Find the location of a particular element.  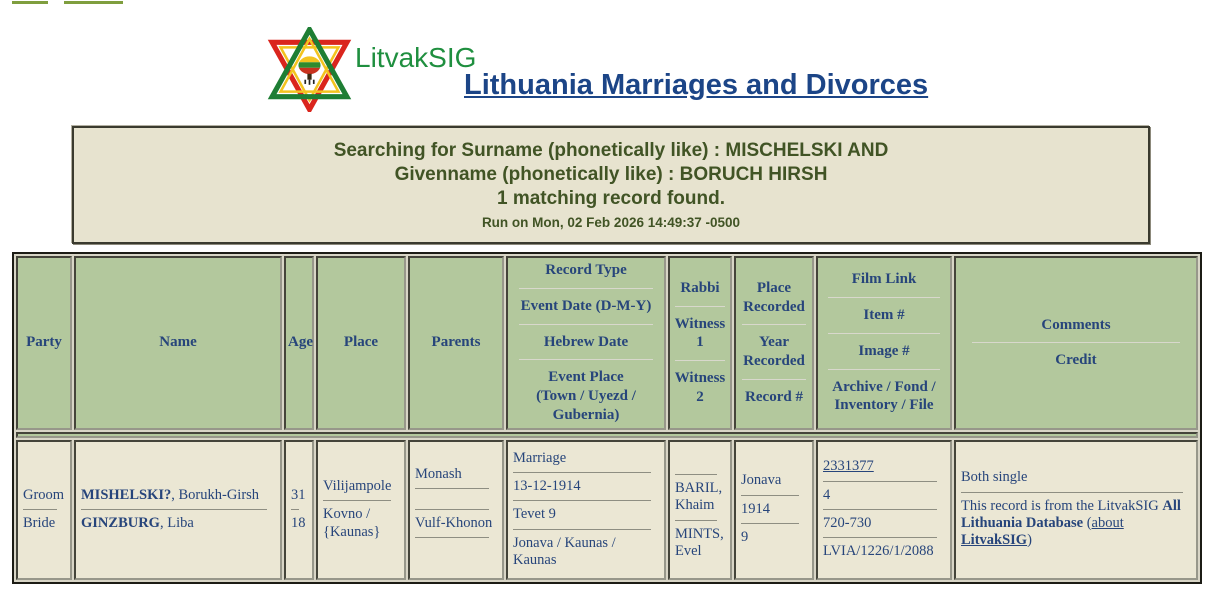

cell-text: 720-730 is located at coordinates (847, 523).